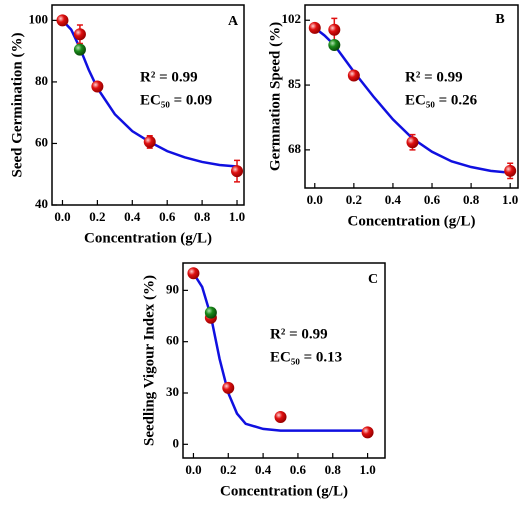 The height and width of the screenshot is (507, 524). Describe the element at coordinates (306, 357) in the screenshot. I see `annotation: EC₅₀ = 0.13` at that location.